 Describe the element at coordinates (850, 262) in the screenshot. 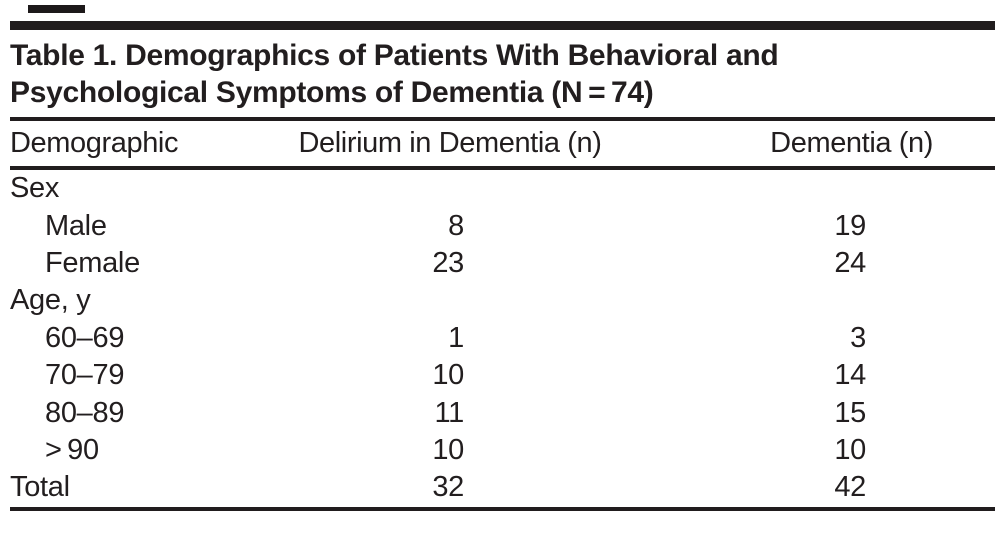

I see `dementia-value-cell: 24` at that location.